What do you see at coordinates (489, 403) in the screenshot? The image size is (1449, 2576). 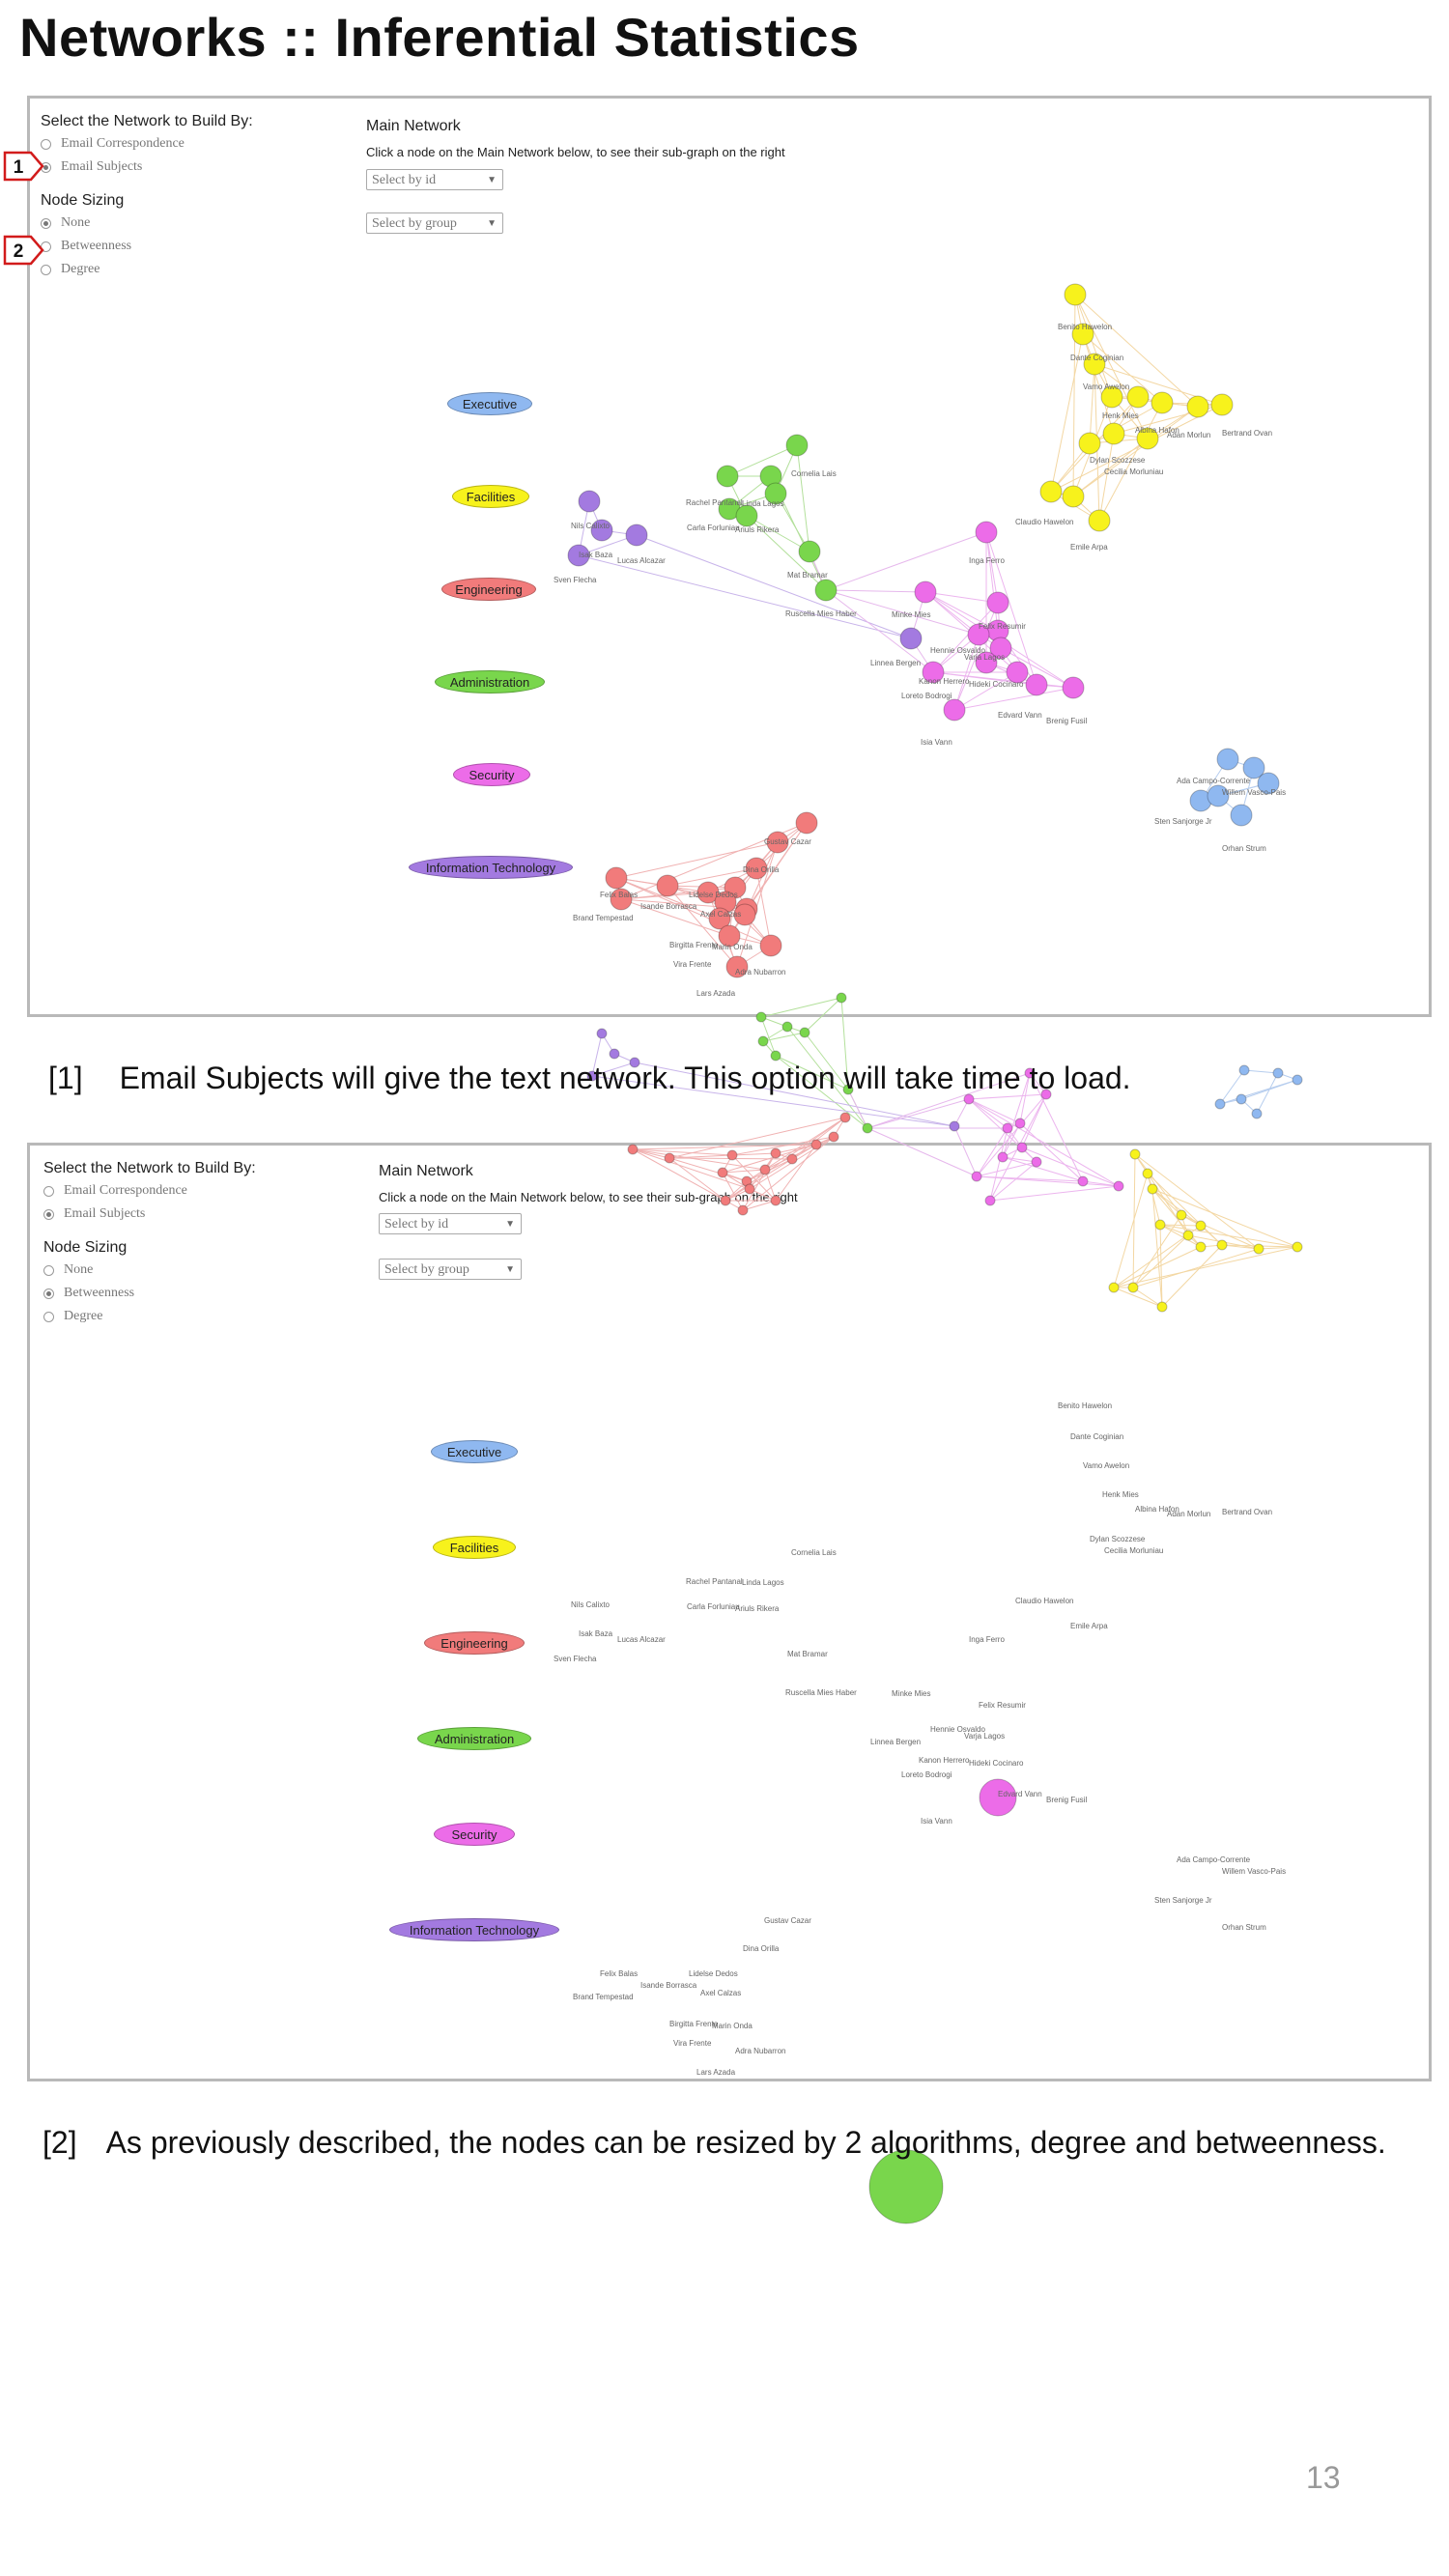 I see `group-pill-executive: Executive` at bounding box center [489, 403].